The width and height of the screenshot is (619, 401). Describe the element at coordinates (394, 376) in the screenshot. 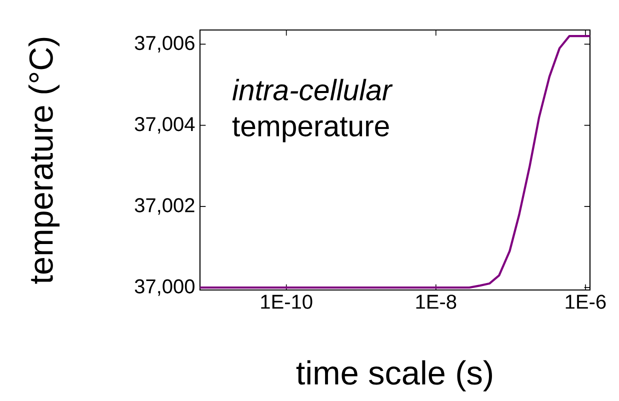

I see `x-axis-title: time scale (s)` at that location.